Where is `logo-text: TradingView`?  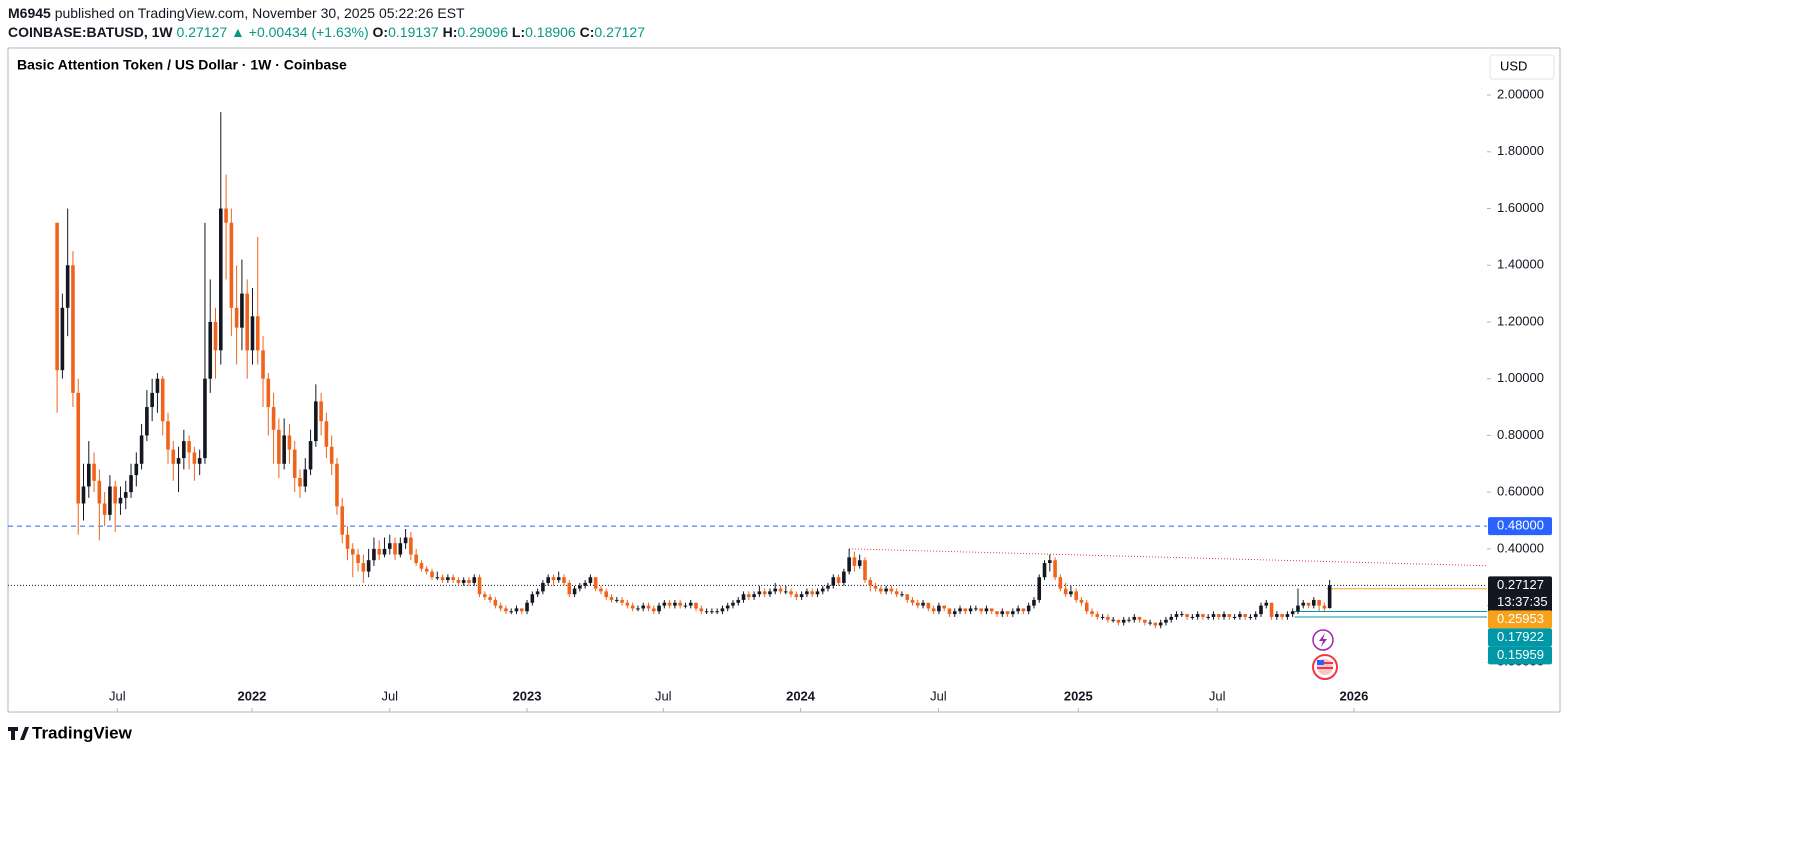 logo-text: TradingView is located at coordinates (82, 732).